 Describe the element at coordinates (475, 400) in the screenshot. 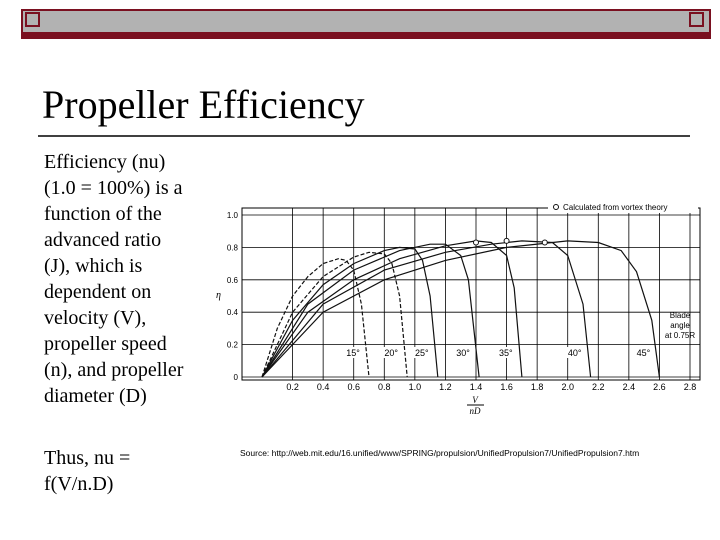

I see `x-axis-label: V` at that location.